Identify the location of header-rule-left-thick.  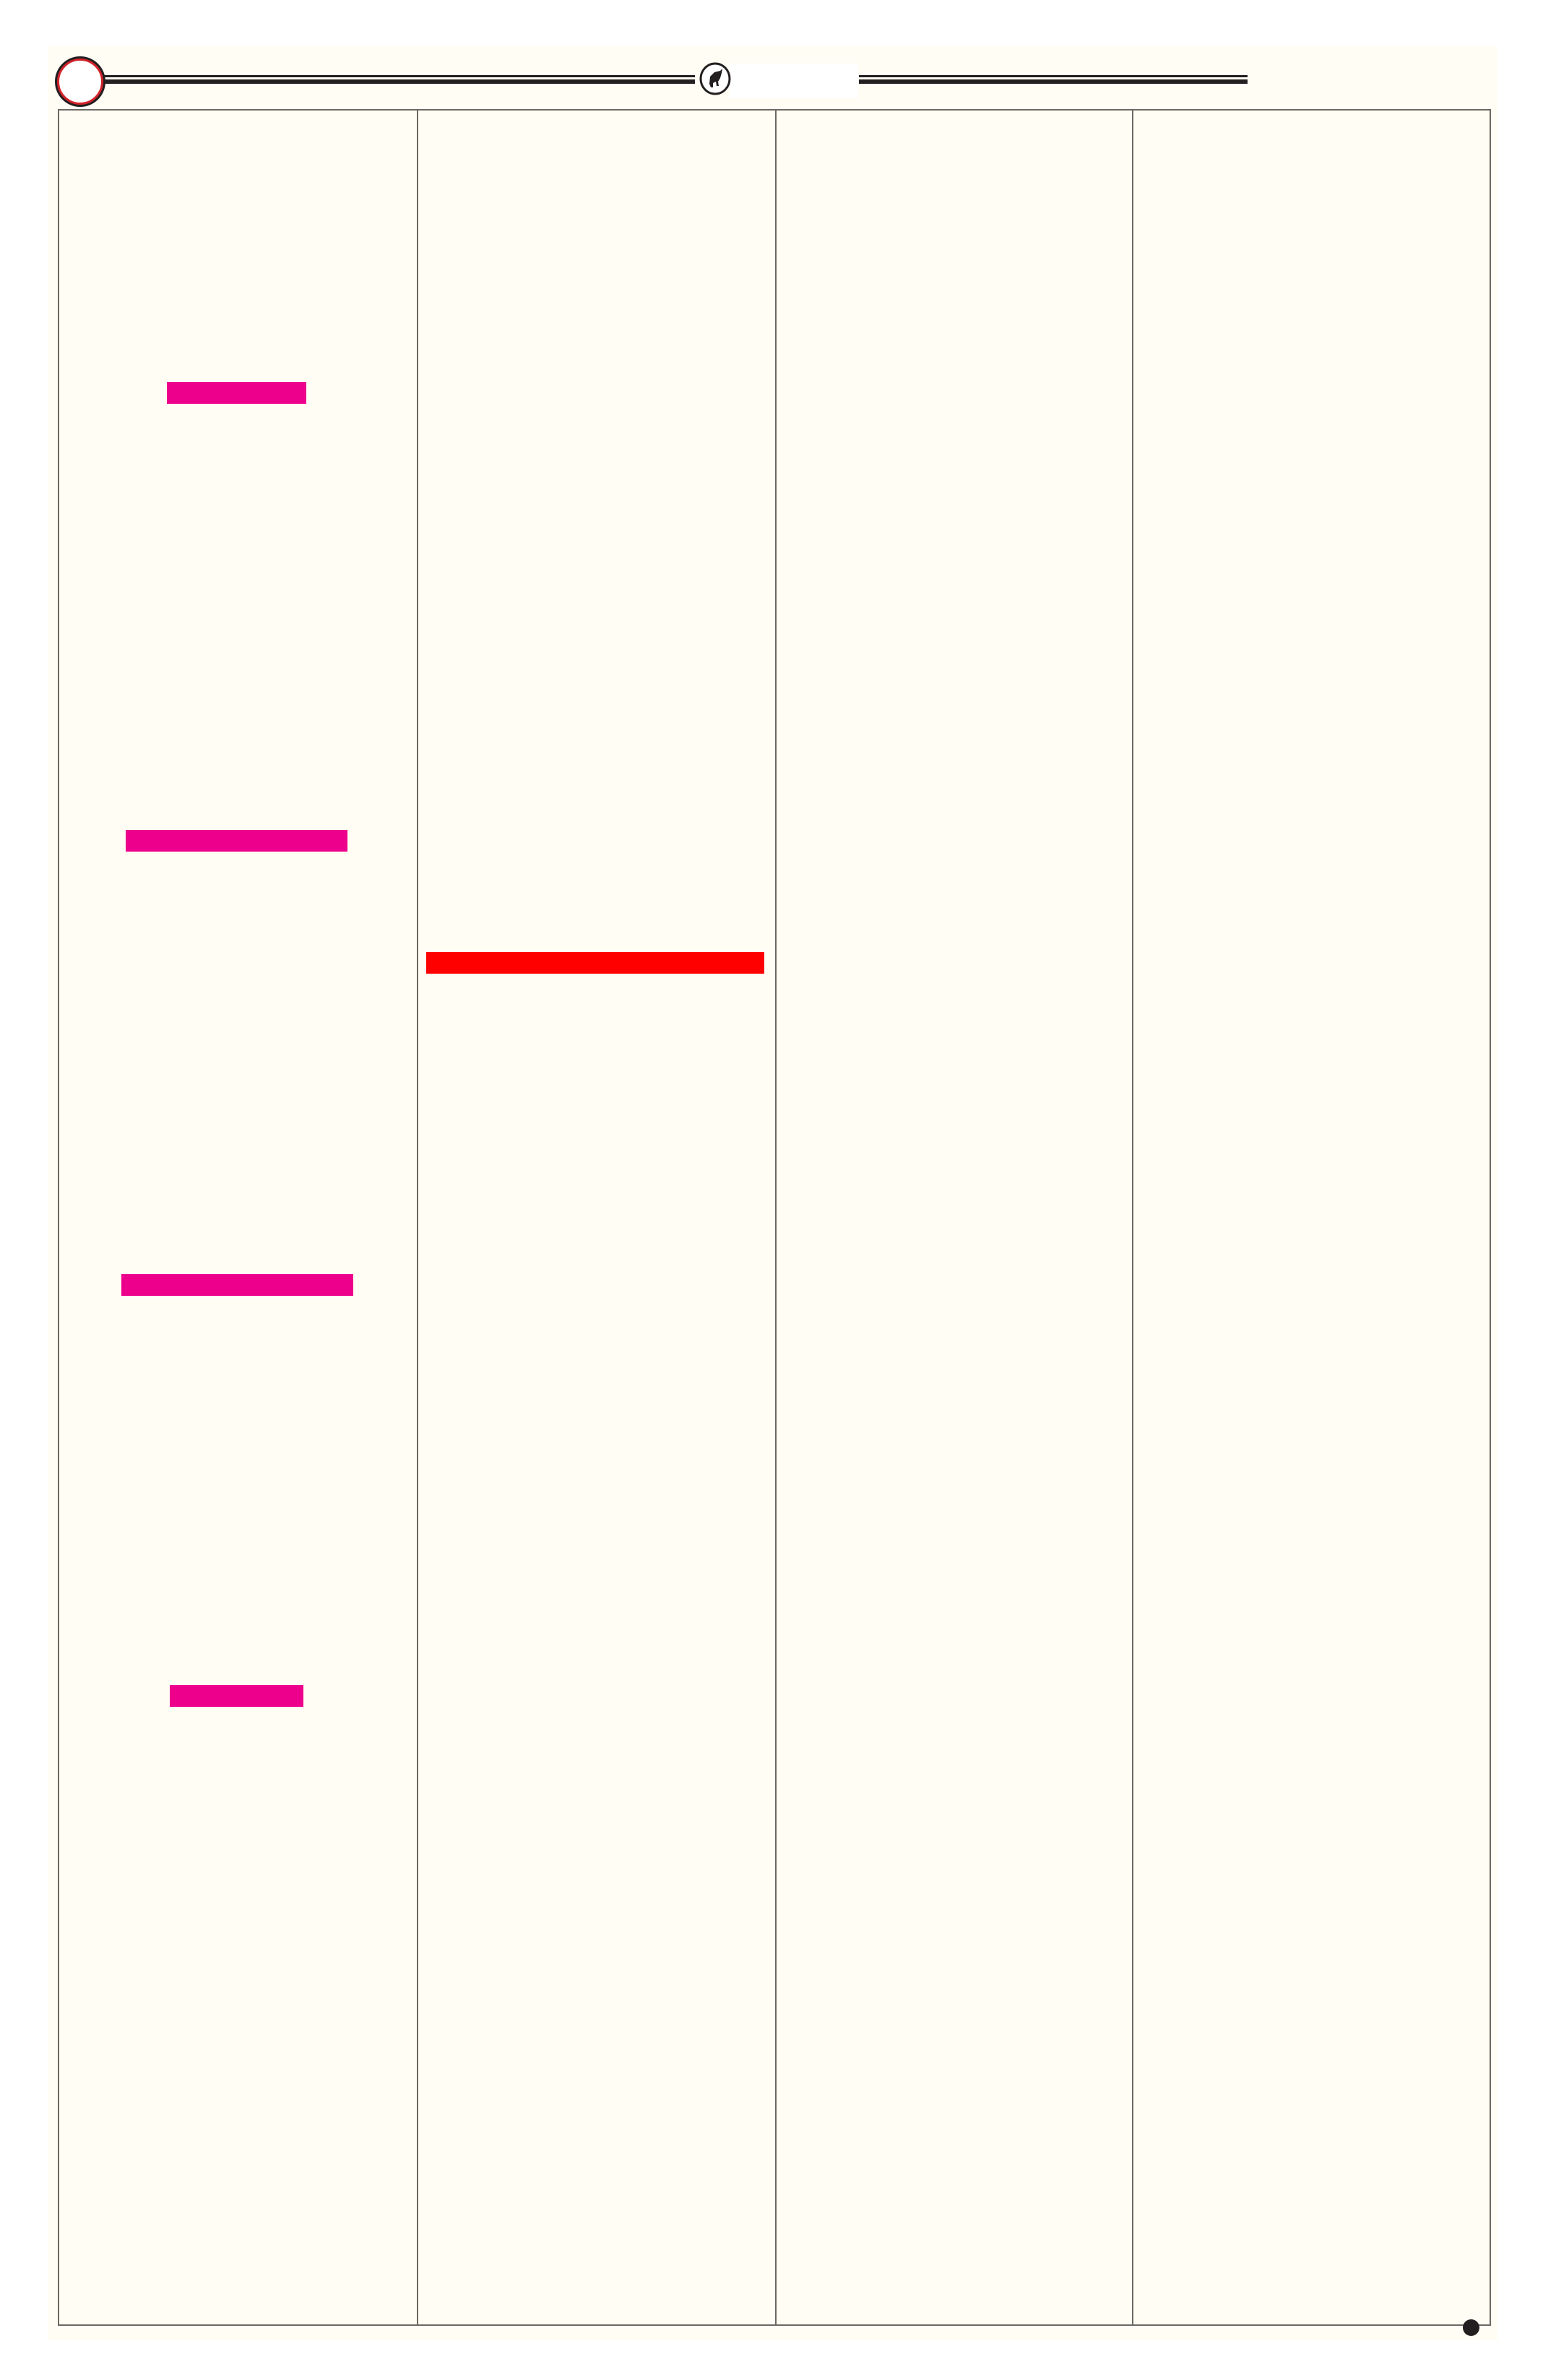
(398, 81).